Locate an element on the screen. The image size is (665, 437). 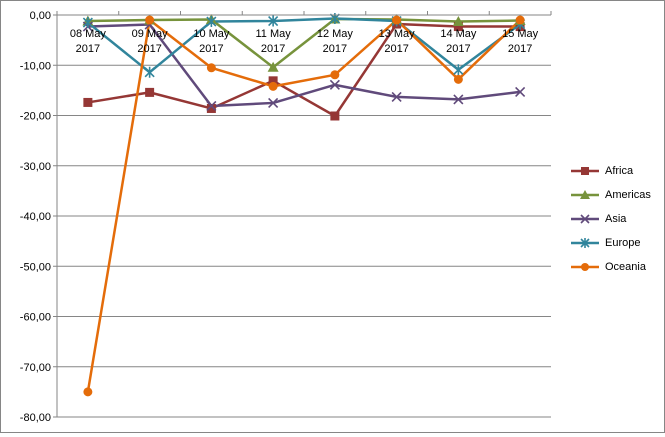
x-tick-label: 08 May 2017 is located at coordinates (88, 41).